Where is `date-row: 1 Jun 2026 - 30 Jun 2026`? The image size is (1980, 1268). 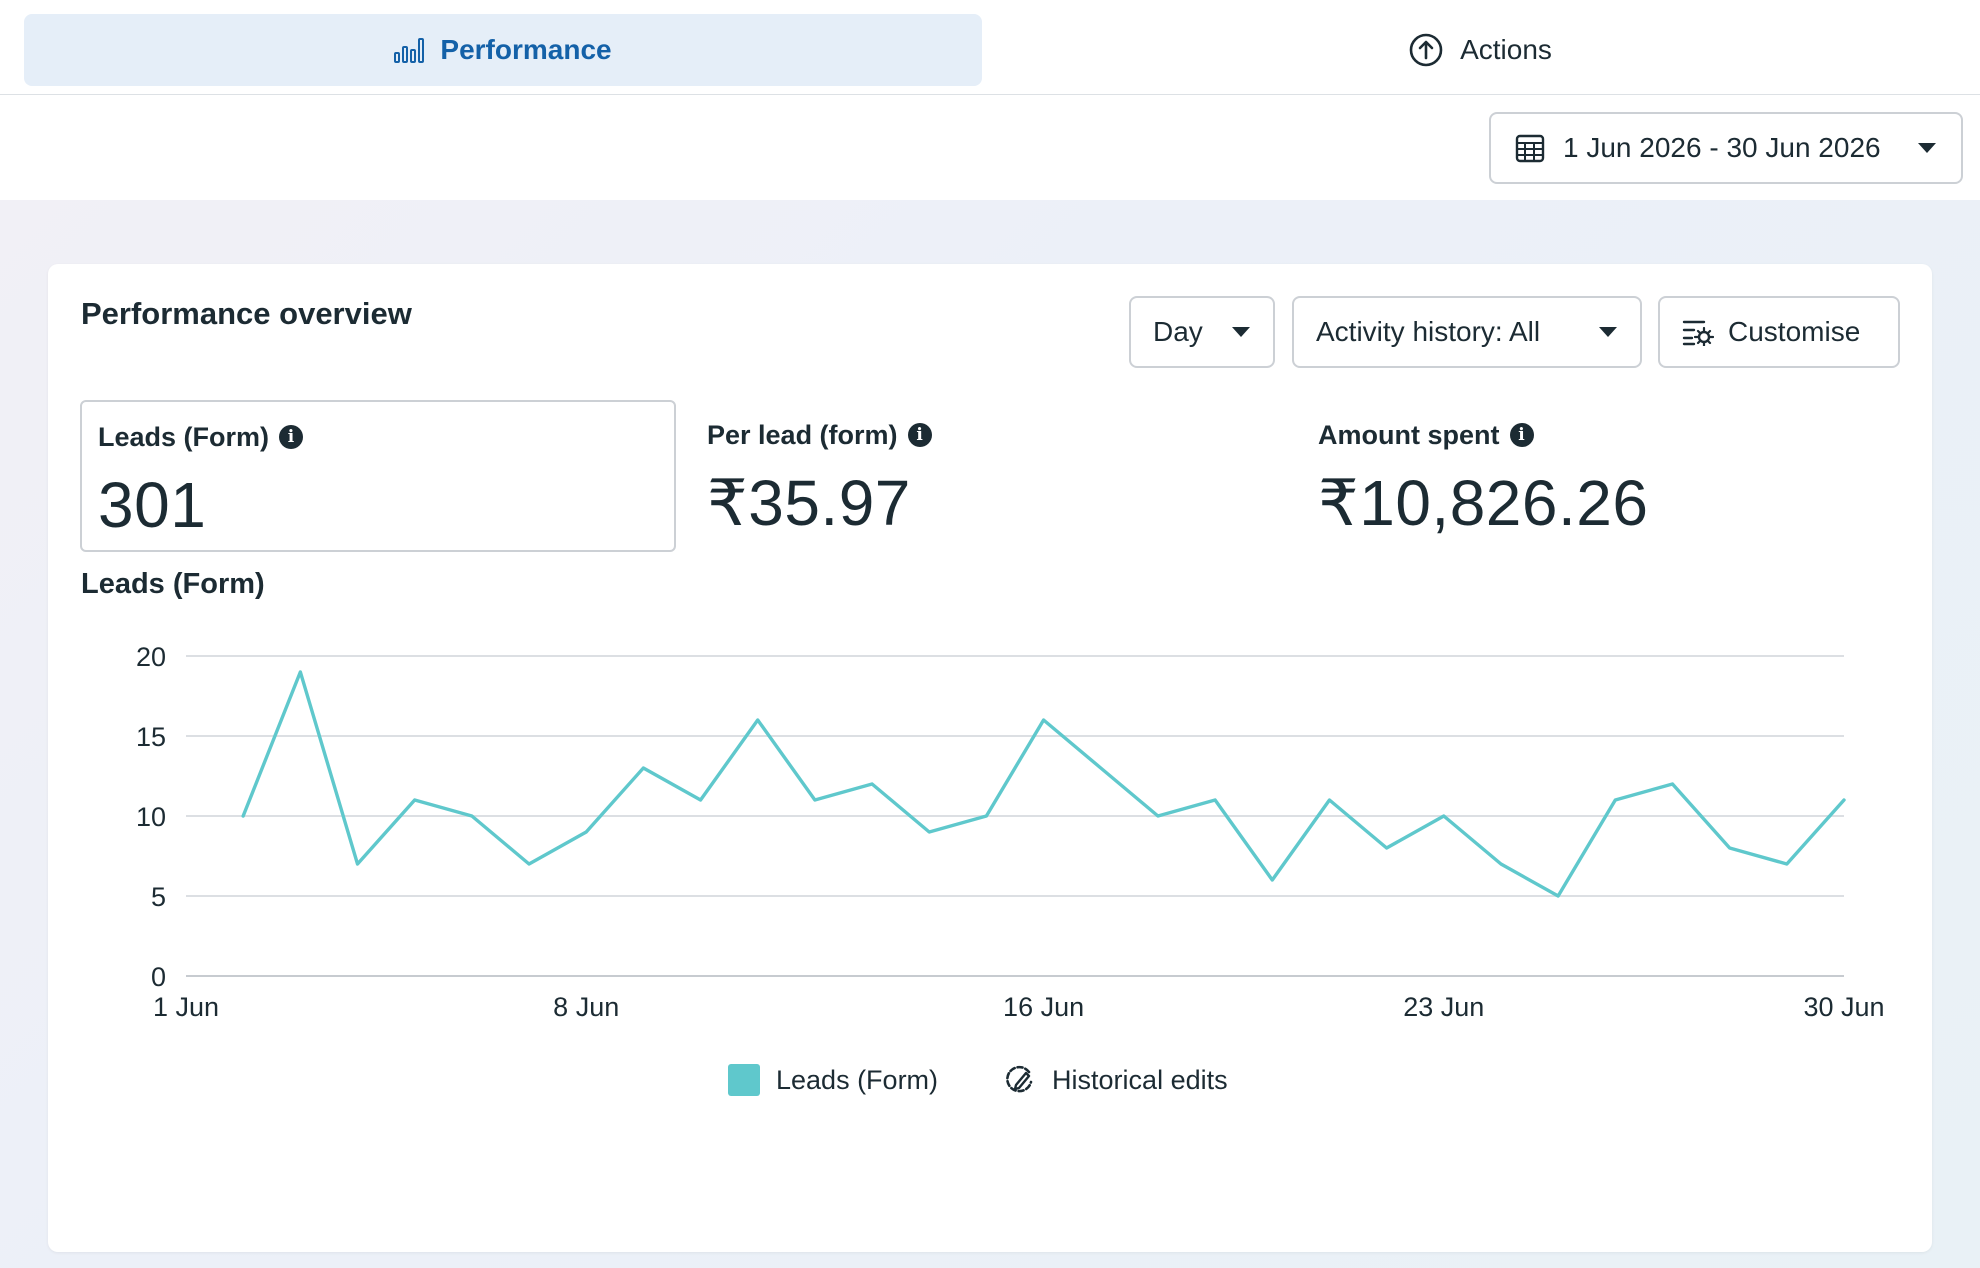 date-row: 1 Jun 2026 - 30 Jun 2026 is located at coordinates (990, 148).